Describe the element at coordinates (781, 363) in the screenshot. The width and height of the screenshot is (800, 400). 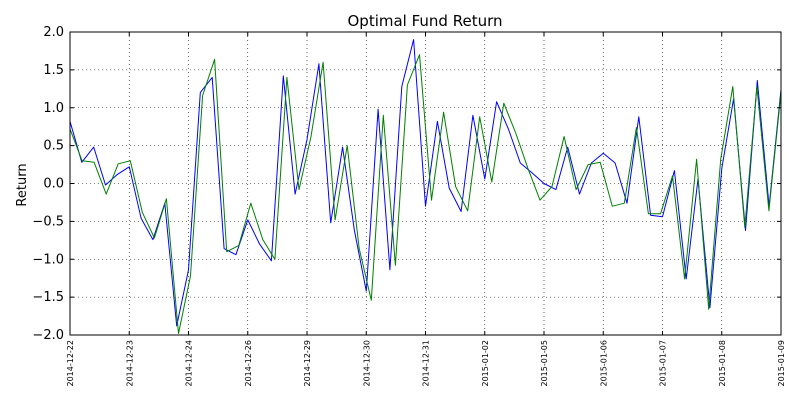
I see `x-tick-label: 2015-01-09` at that location.